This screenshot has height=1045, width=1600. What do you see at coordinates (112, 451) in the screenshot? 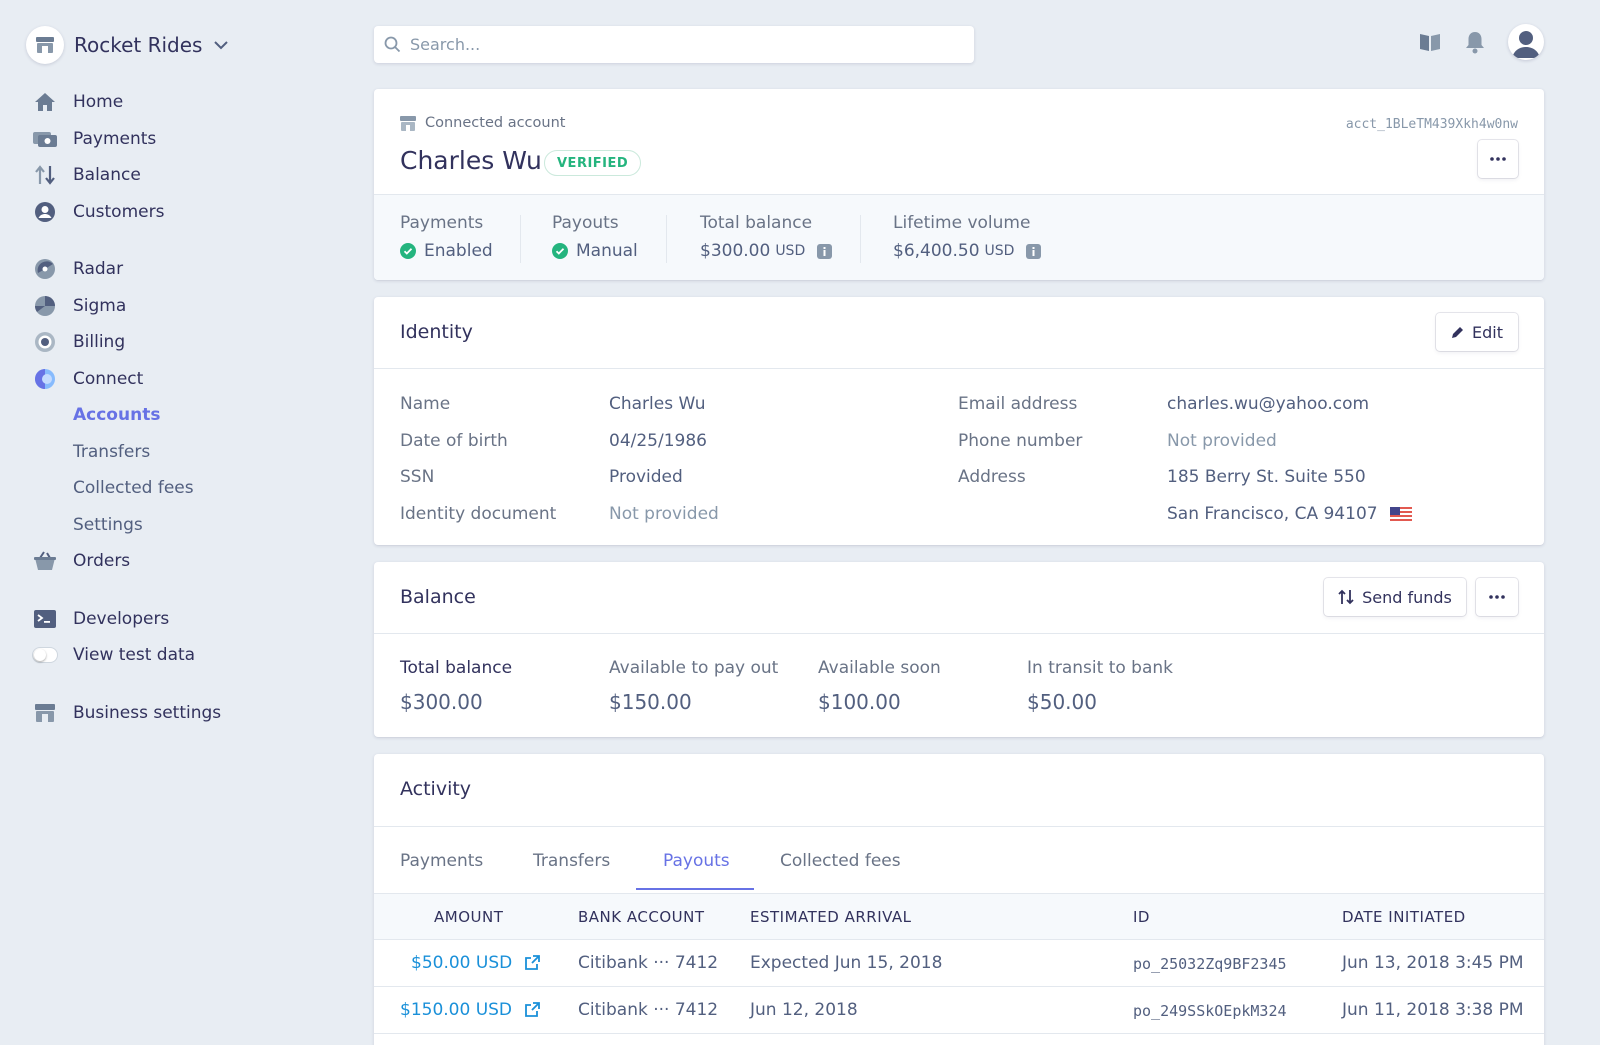
I see `nav-transfers: Transfers` at bounding box center [112, 451].